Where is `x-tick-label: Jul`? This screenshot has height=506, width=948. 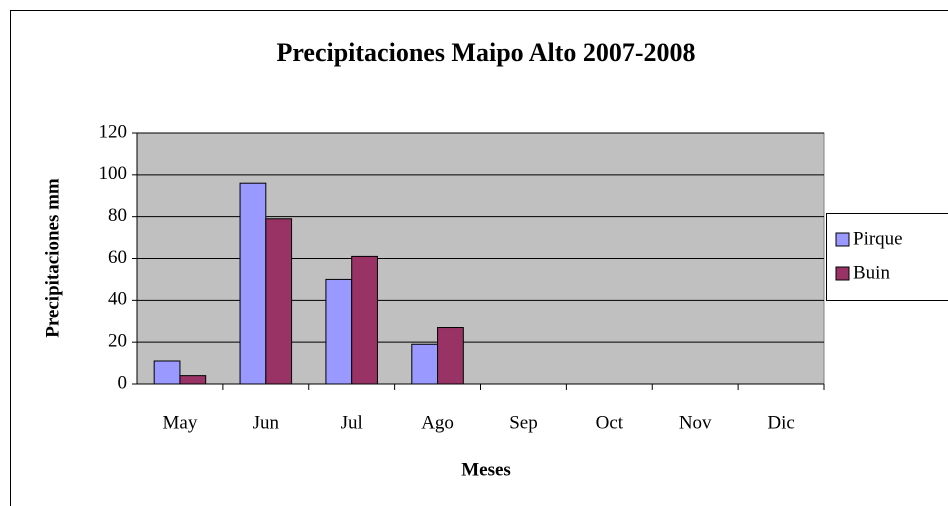
x-tick-label: Jul is located at coordinates (352, 422).